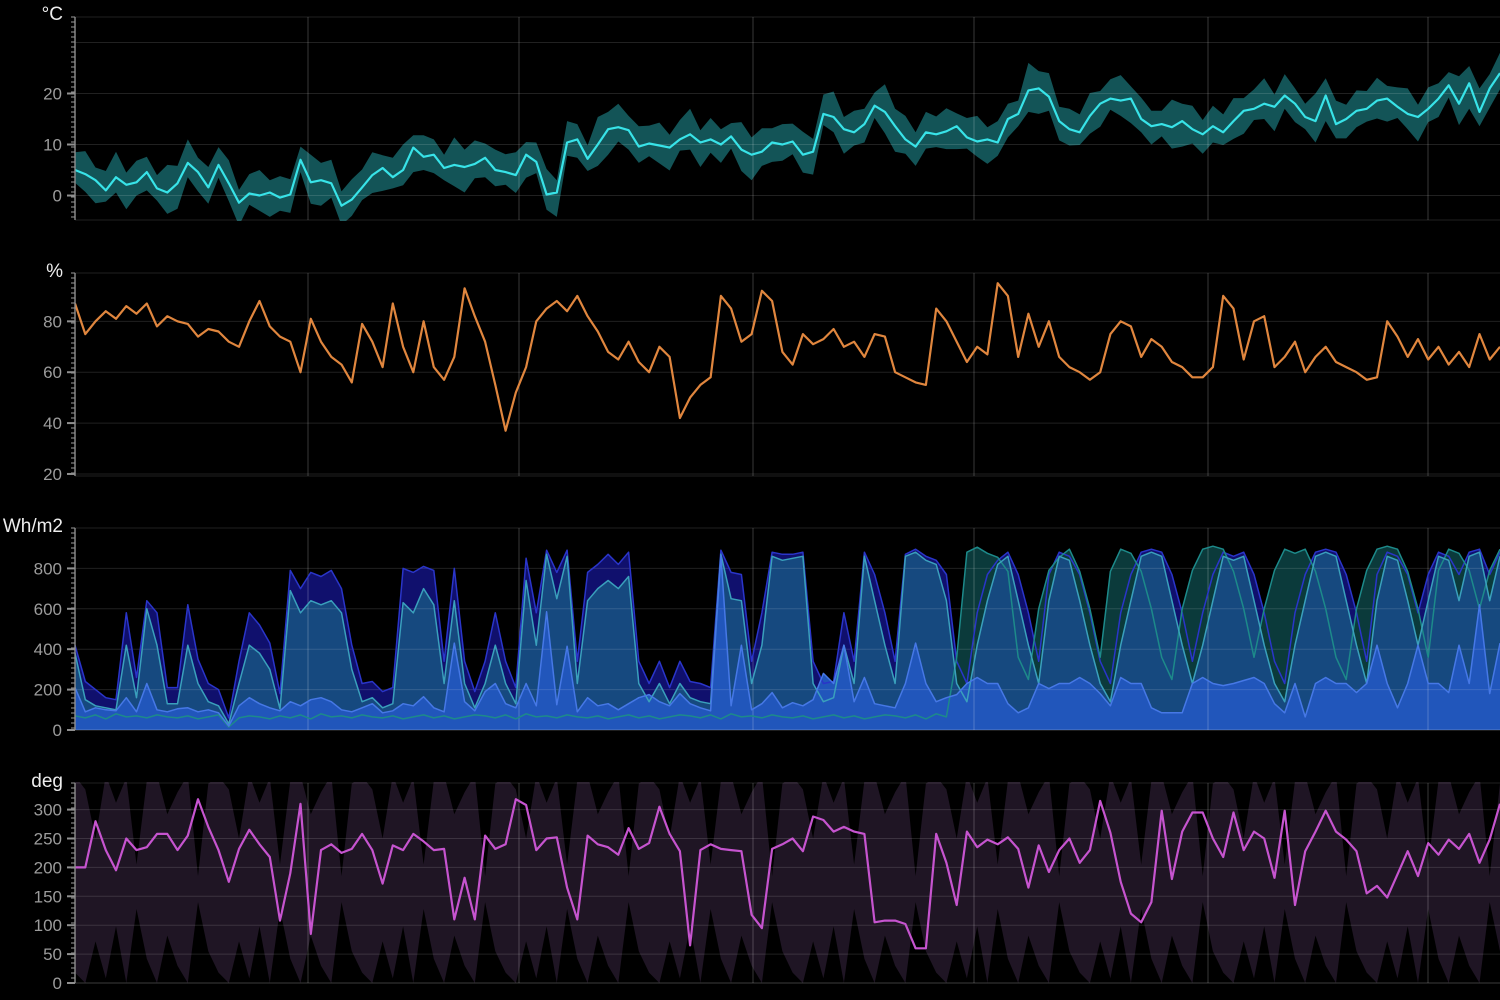 The image size is (1500, 1000). Describe the element at coordinates (52, 954) in the screenshot. I see `y-tick-label: 50` at that location.